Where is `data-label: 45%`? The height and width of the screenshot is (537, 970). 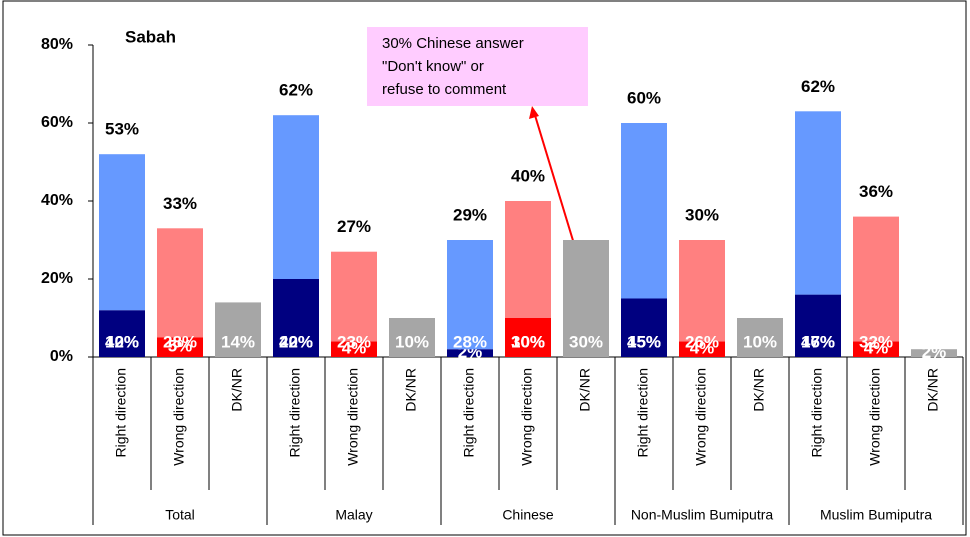 data-label: 45% is located at coordinates (644, 341).